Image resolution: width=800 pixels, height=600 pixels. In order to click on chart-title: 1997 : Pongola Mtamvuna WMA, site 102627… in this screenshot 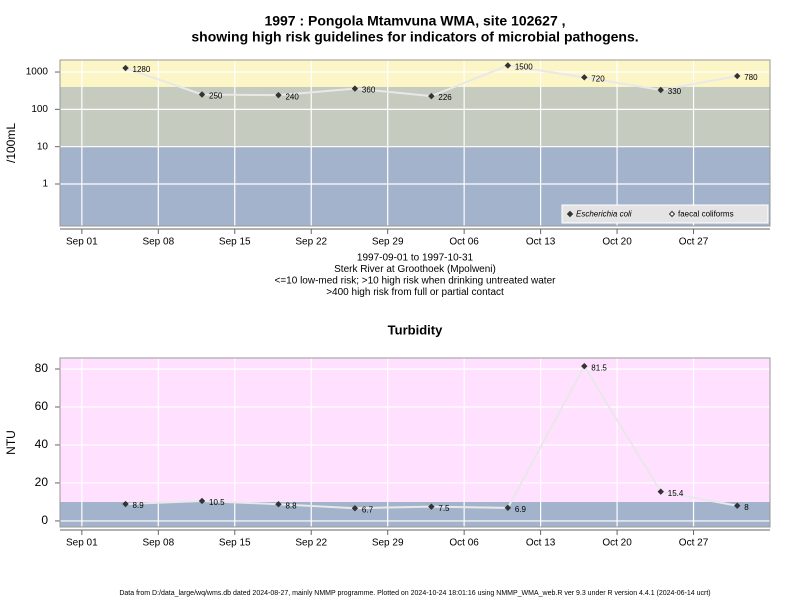, I will do `click(414, 21)`.